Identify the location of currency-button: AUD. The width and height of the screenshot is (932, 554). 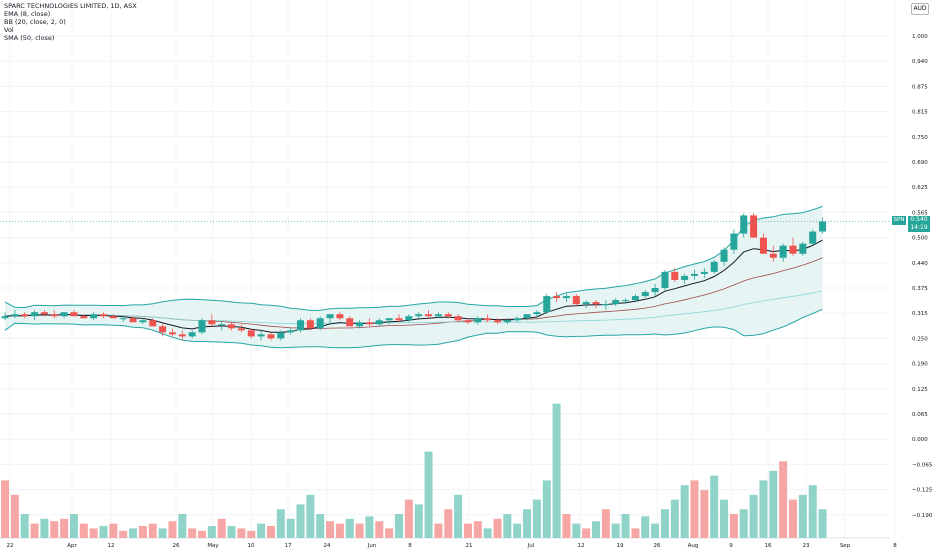
(920, 9).